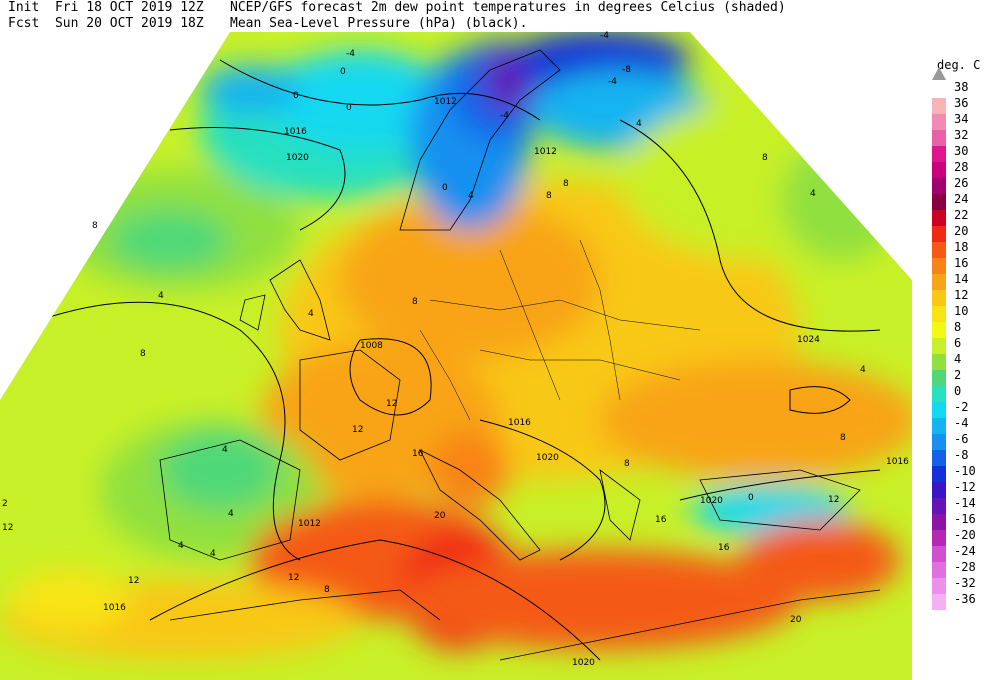 Image resolution: width=1000 pixels, height=680 pixels. Describe the element at coordinates (963, 120) in the screenshot. I see `colorbar-level: 34` at that location.